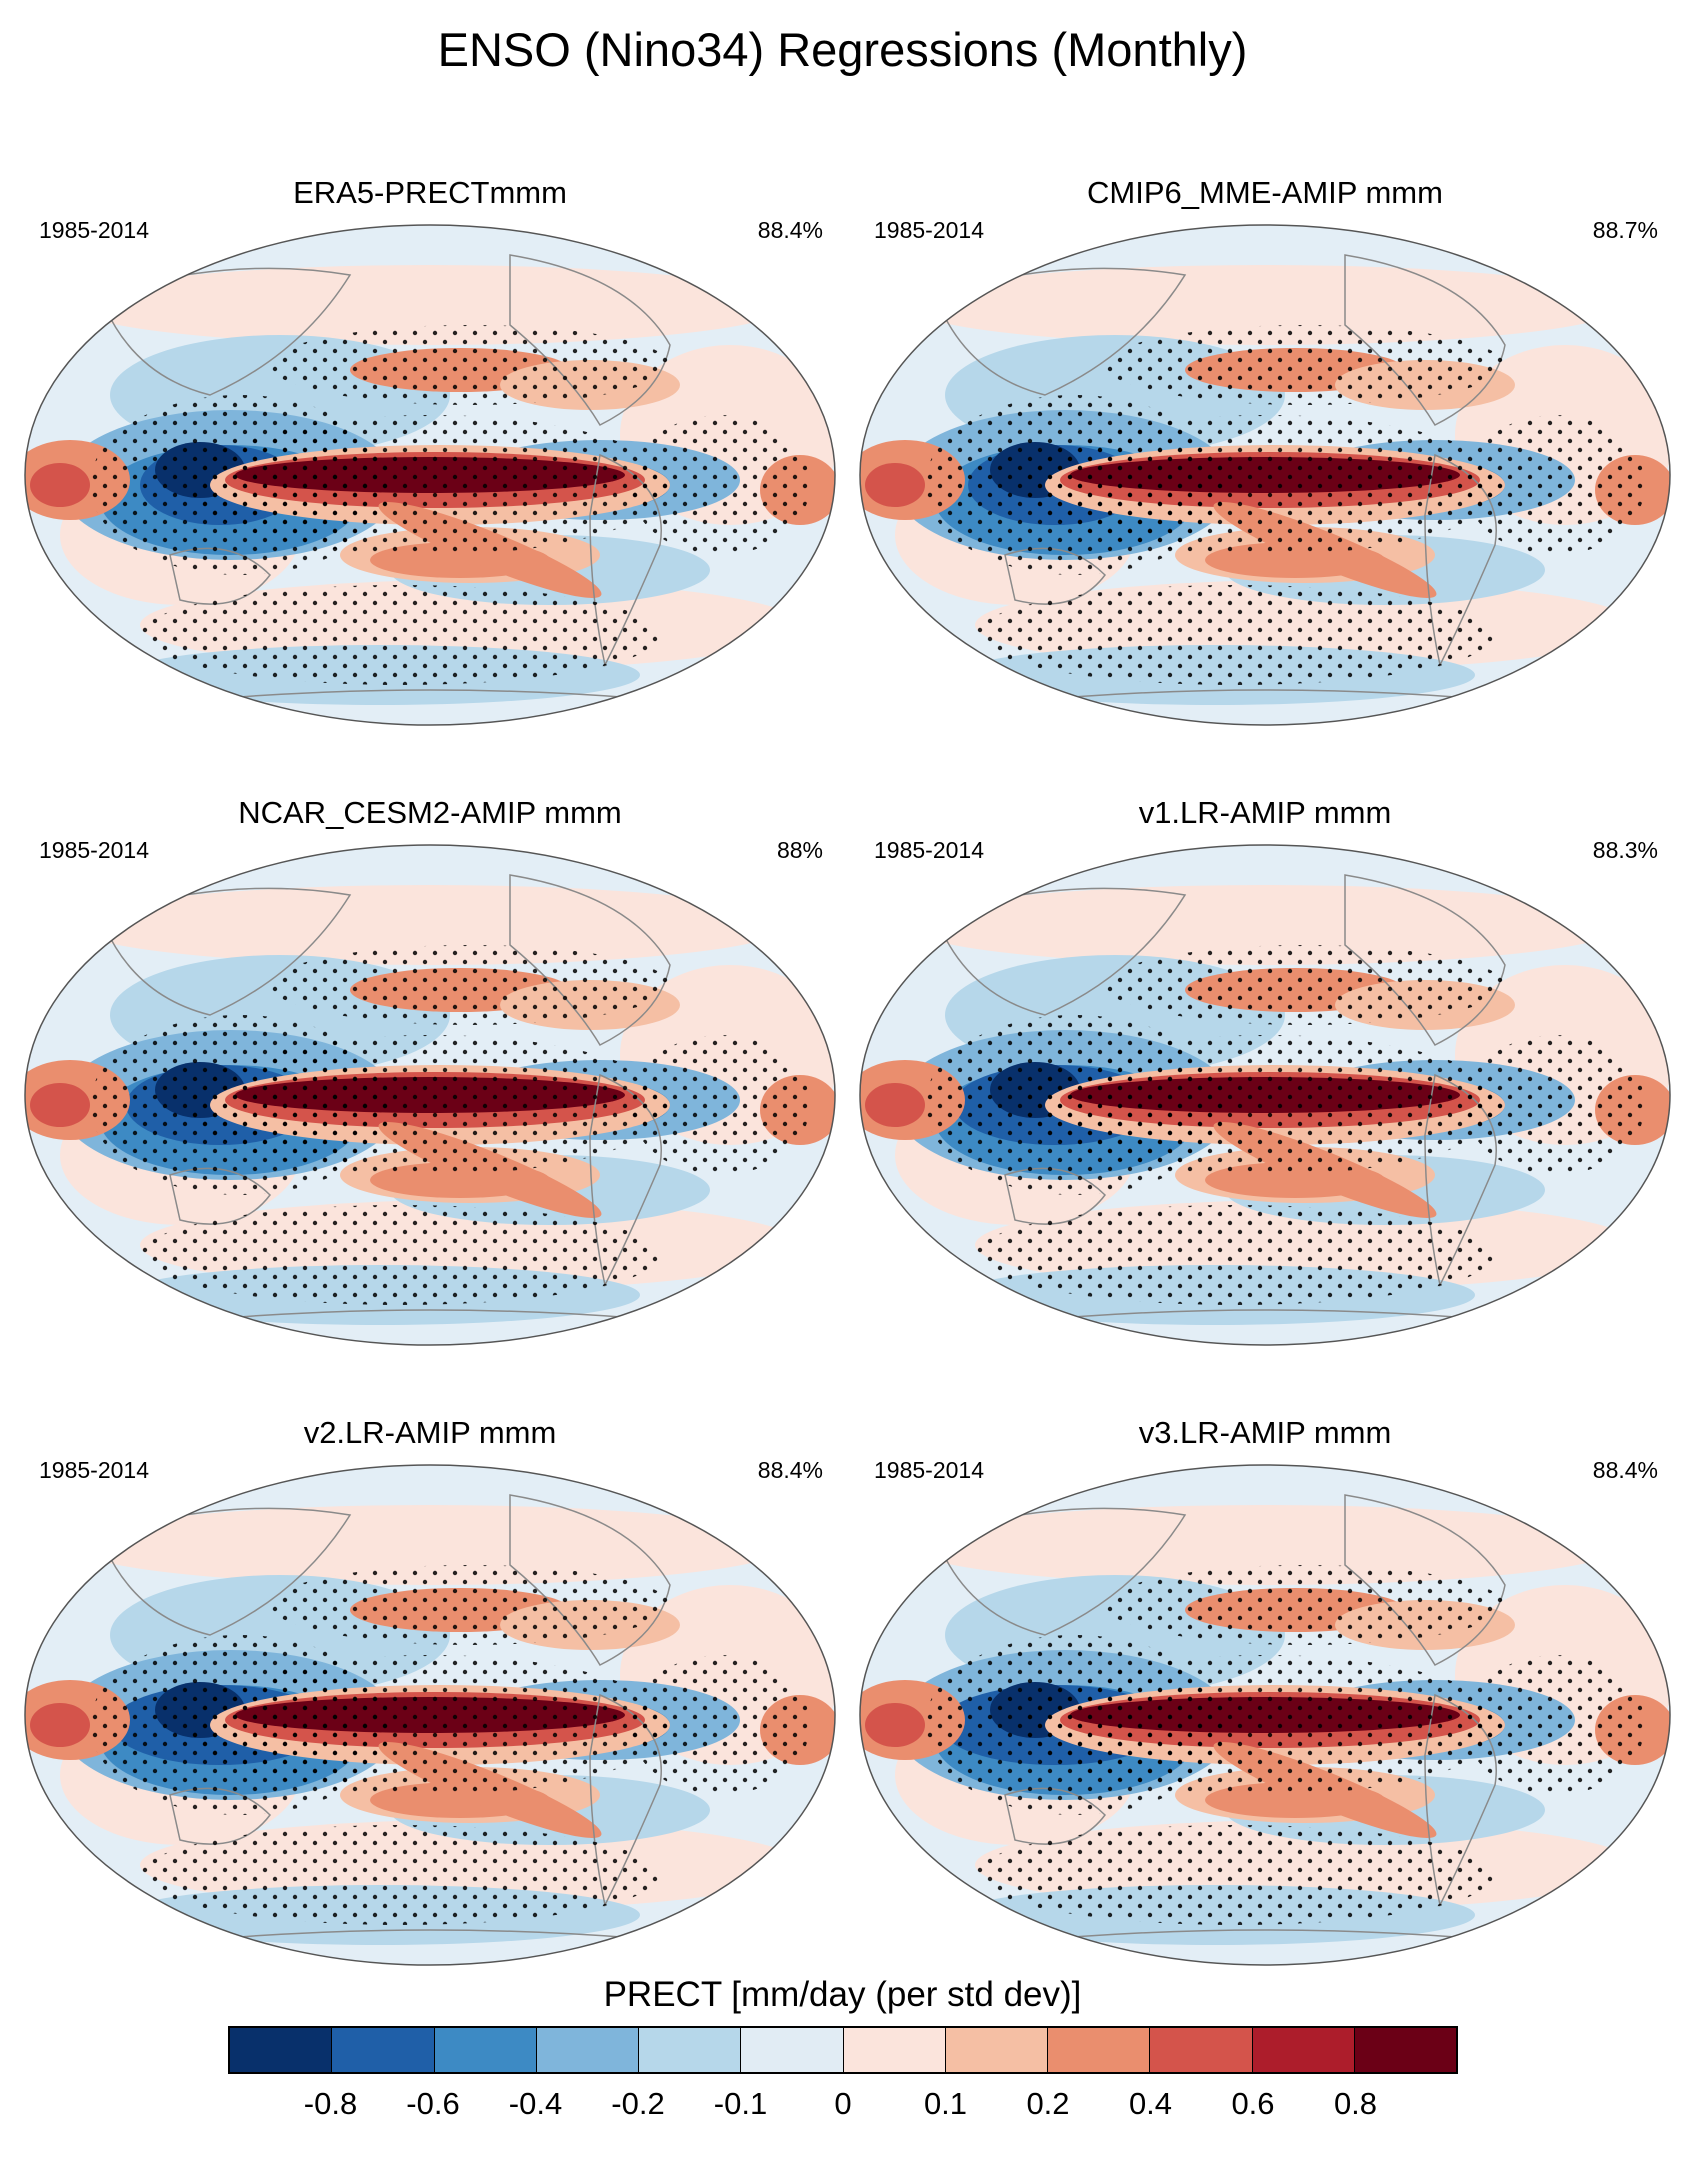 The width and height of the screenshot is (1685, 2167). What do you see at coordinates (1625, 850) in the screenshot?
I see `pattern-correlation-label: 88.3%` at bounding box center [1625, 850].